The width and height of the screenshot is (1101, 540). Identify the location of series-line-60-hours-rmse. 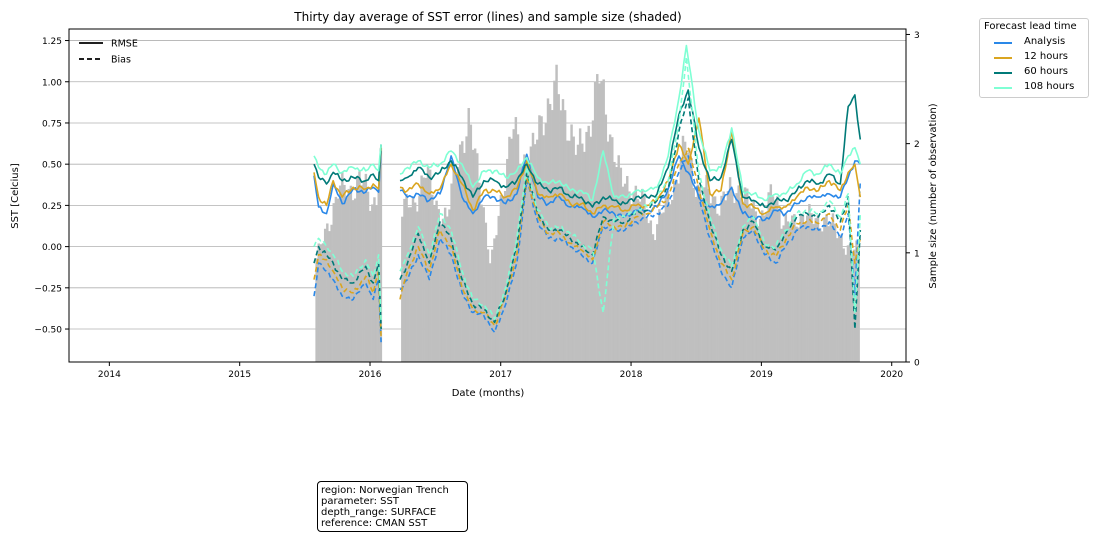
(347, 164).